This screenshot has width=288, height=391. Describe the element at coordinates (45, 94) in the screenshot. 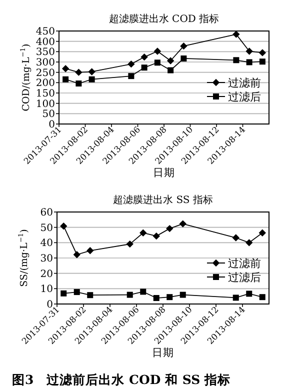

I see `y-tick-label: 150` at that location.